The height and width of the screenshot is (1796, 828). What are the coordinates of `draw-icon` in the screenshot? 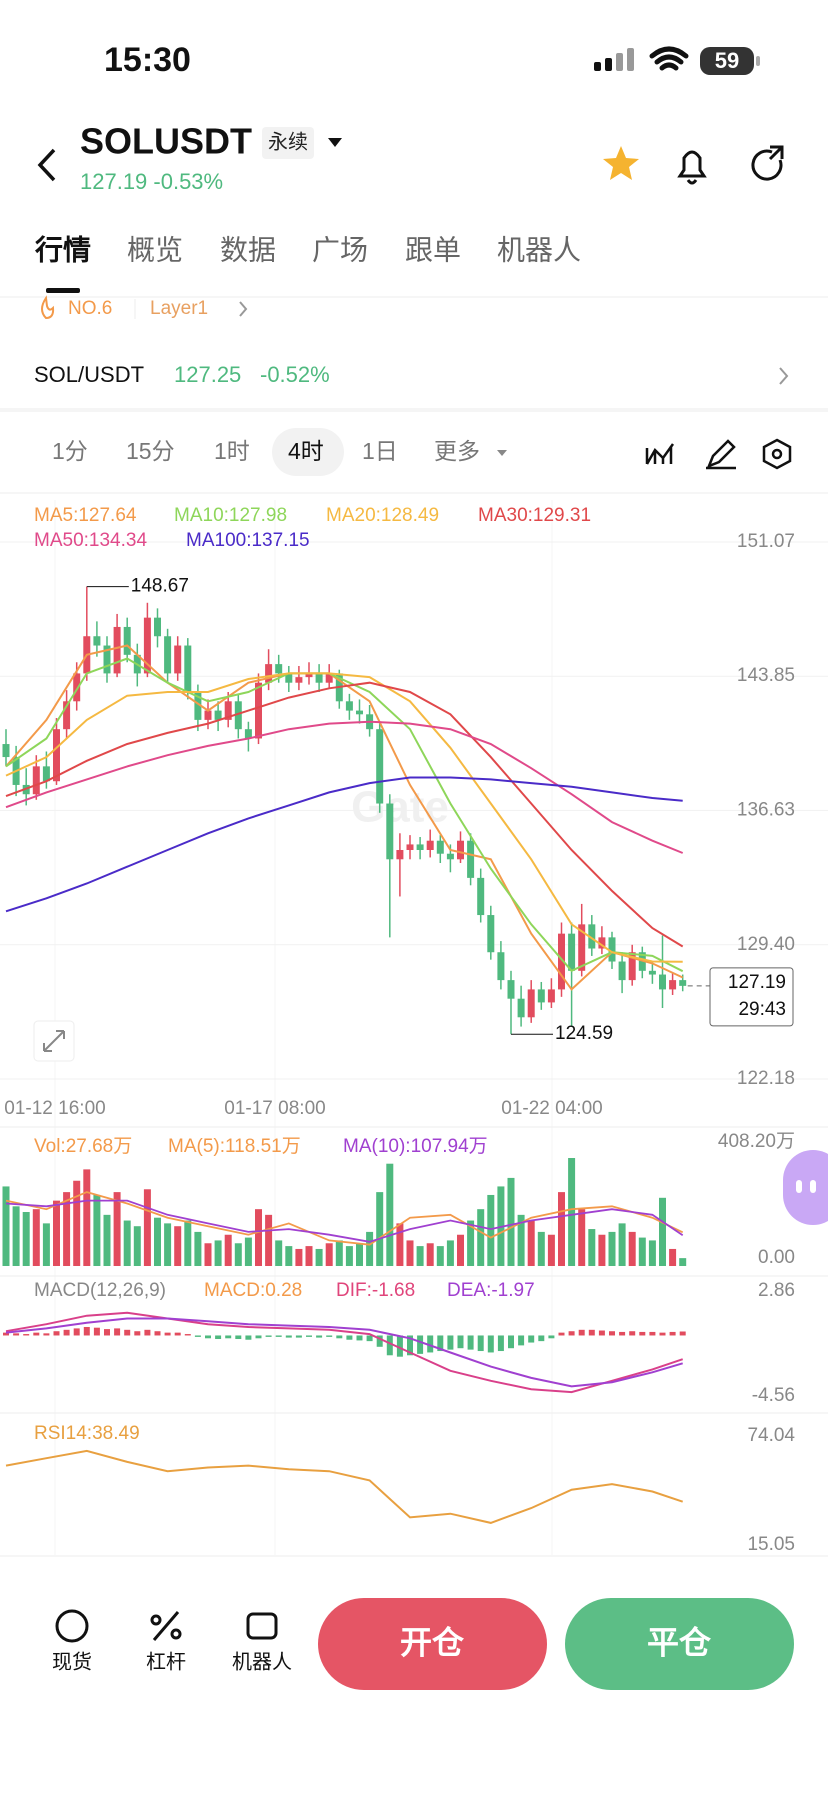 It's located at (721, 454).